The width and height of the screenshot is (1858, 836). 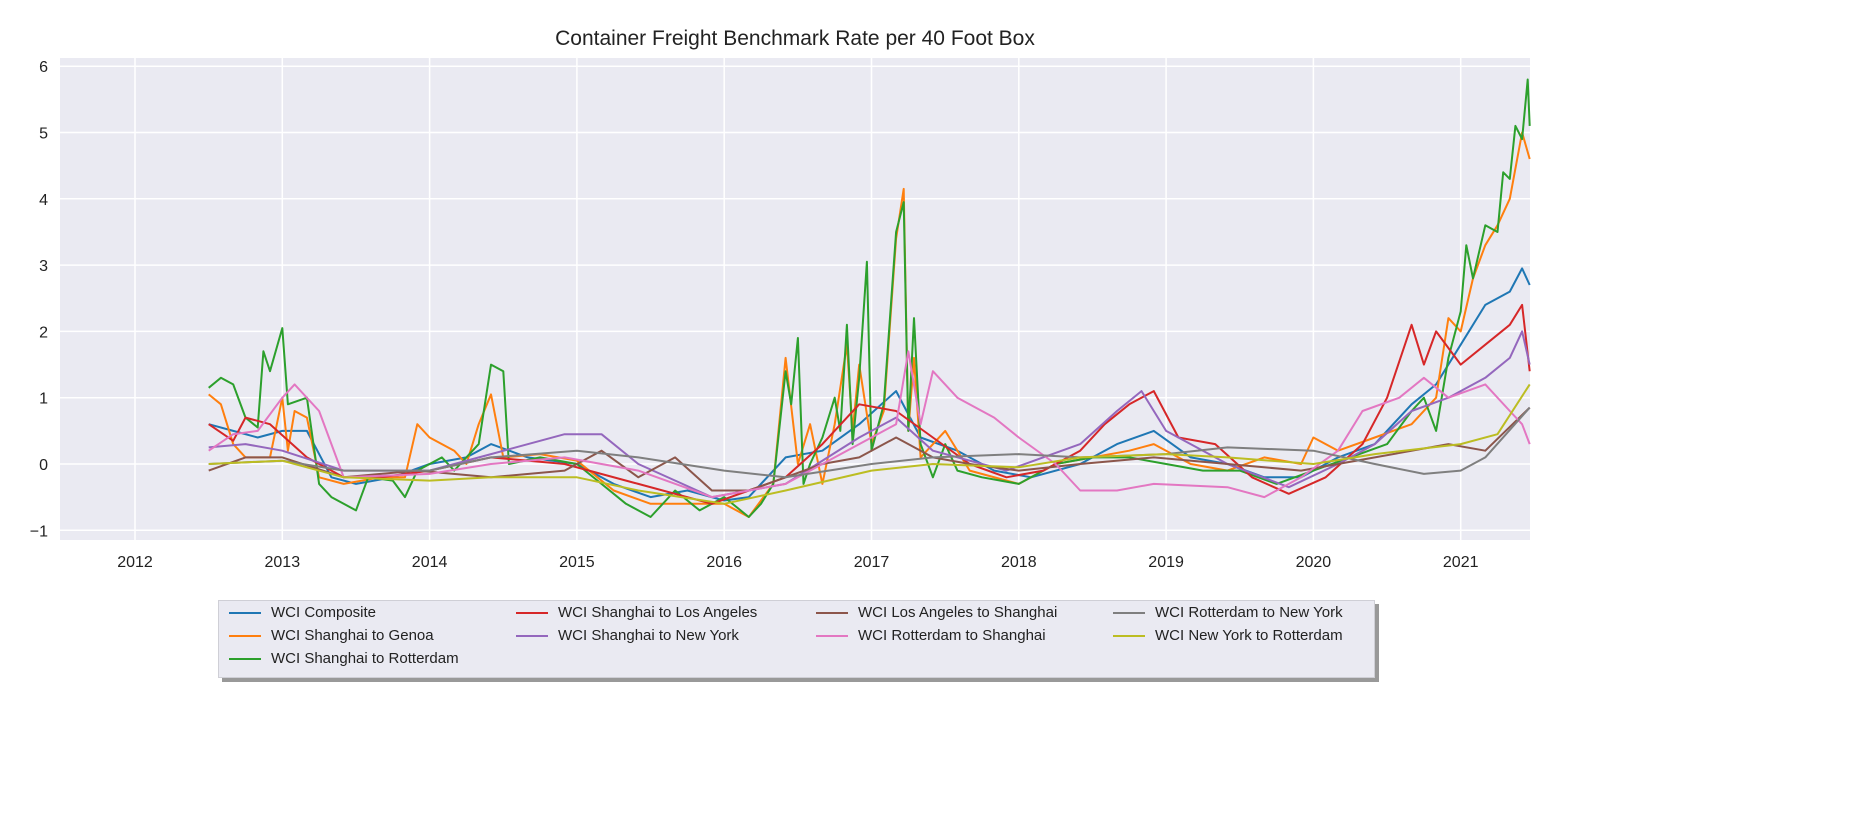 I want to click on legend-label: WCI Shanghai to Rotterdam, so click(x=365, y=658).